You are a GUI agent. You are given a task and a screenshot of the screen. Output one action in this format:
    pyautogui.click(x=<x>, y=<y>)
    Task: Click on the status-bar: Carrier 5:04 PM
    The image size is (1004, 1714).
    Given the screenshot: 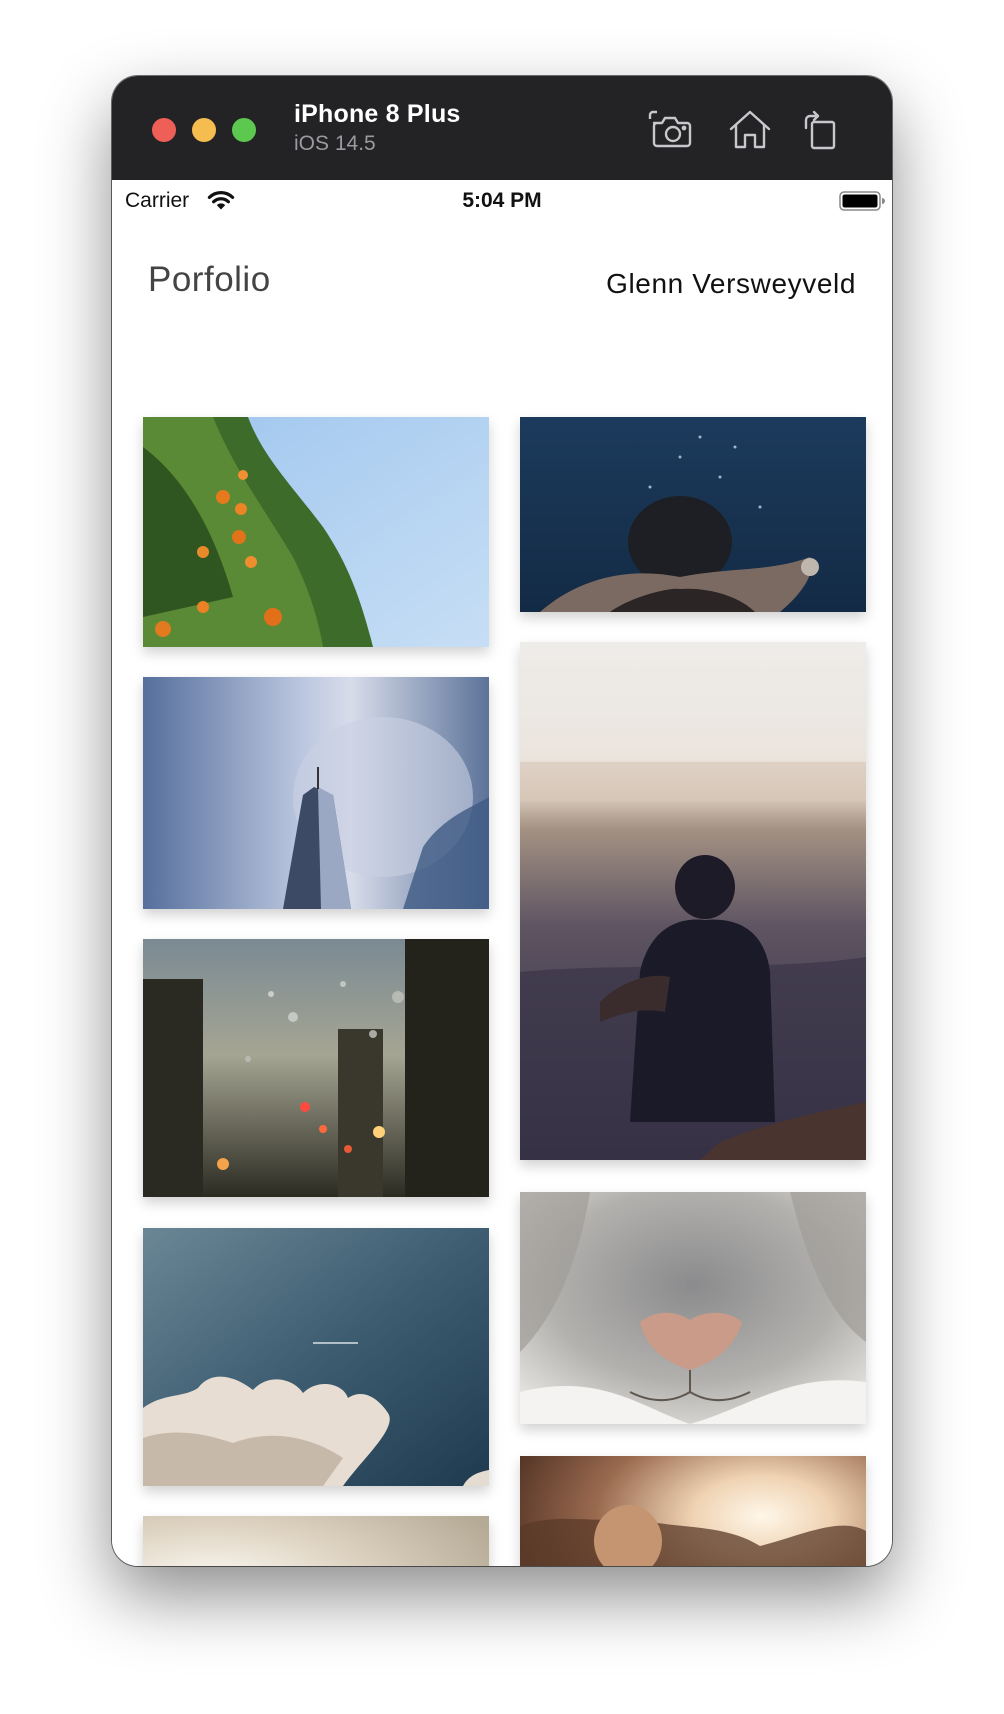 What is the action you would take?
    pyautogui.click(x=502, y=200)
    